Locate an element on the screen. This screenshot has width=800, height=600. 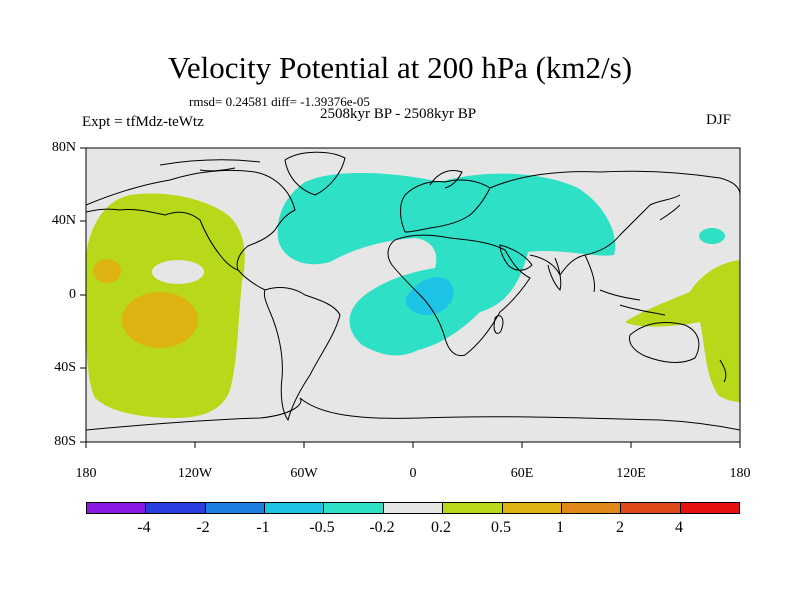
lat-label-40n: 40N is located at coordinates (63, 220).